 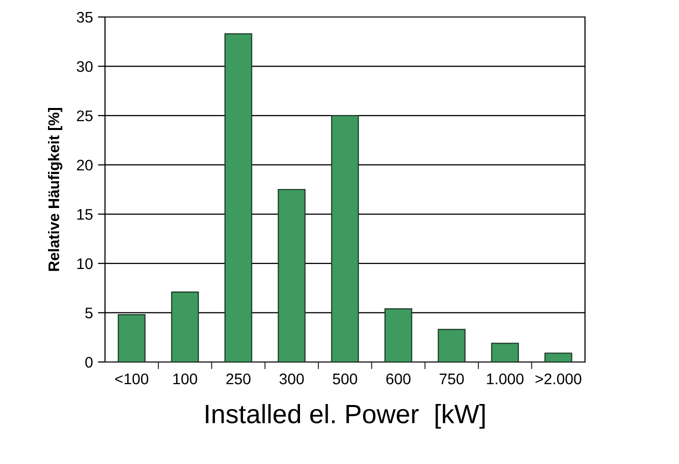 I want to click on x-tick-label: >2.000, so click(x=559, y=379).